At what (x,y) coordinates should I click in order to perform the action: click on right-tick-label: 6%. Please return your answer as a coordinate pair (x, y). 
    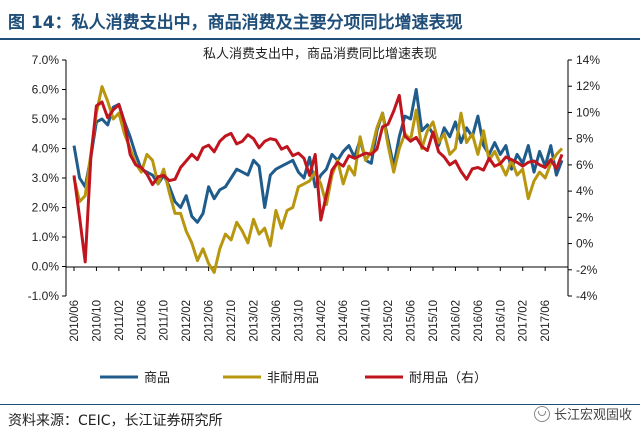
    Looking at the image, I should click on (585, 165).